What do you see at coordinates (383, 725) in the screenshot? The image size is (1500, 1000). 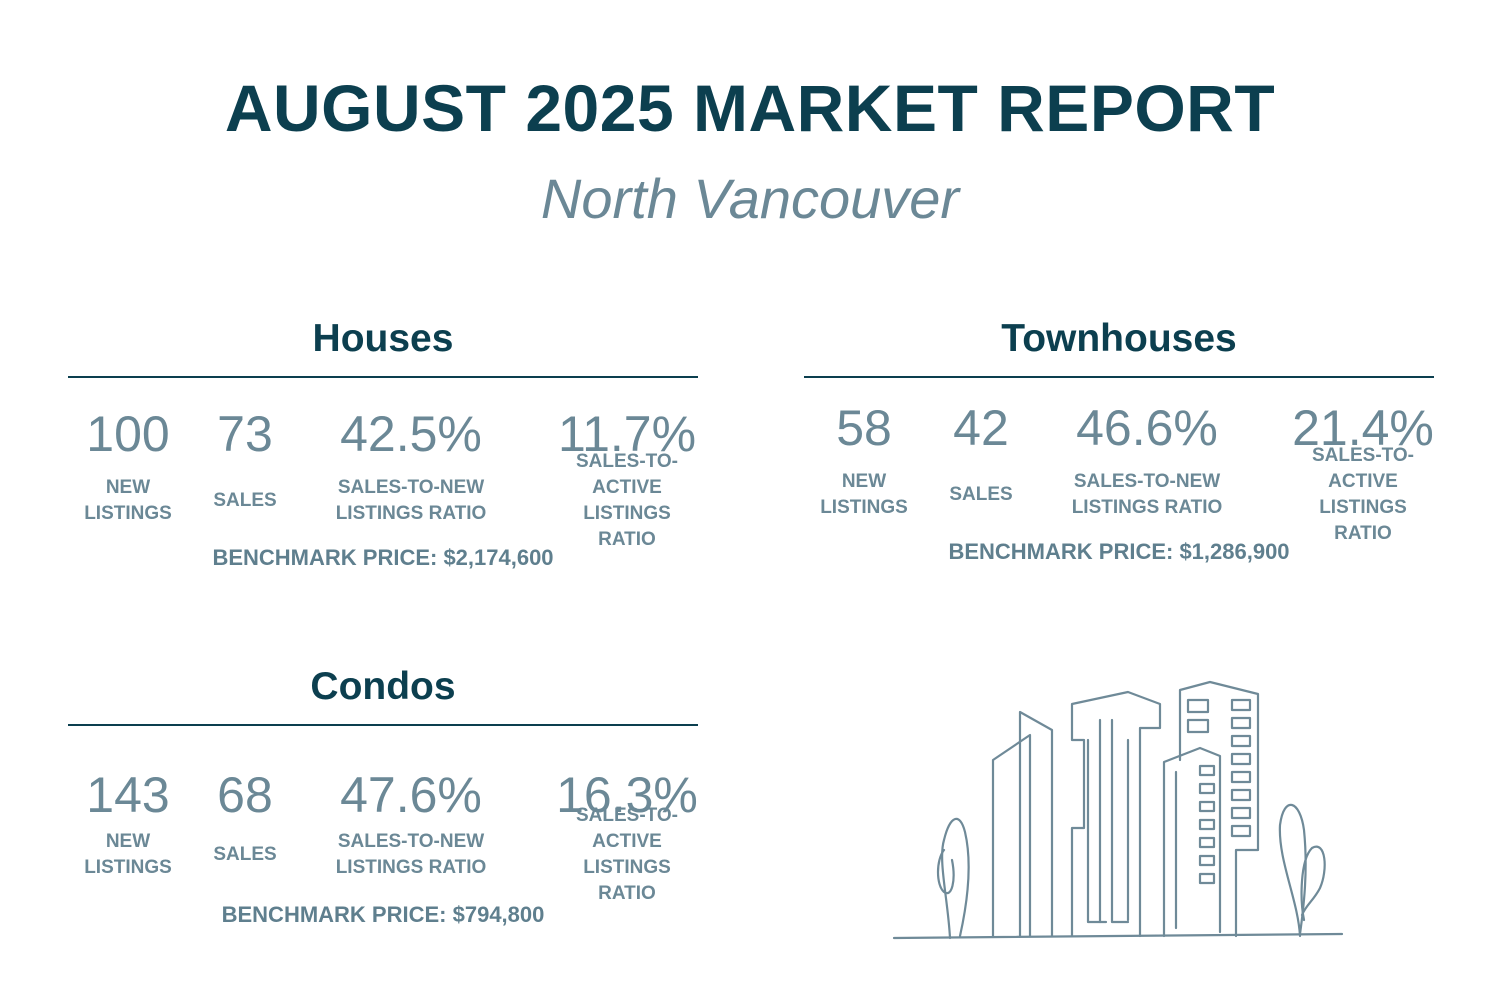 I see `condos-divider` at bounding box center [383, 725].